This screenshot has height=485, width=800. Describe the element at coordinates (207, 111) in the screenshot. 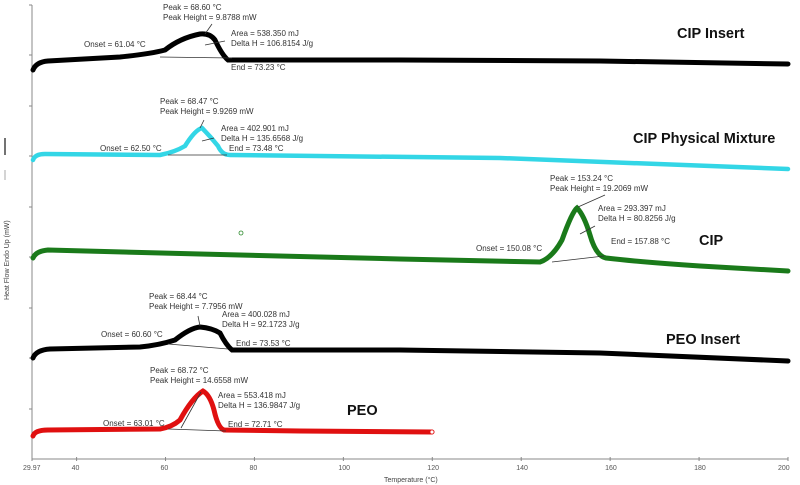

I see `annotation-peak-height: Peak Height = 9.9269 mW` at that location.